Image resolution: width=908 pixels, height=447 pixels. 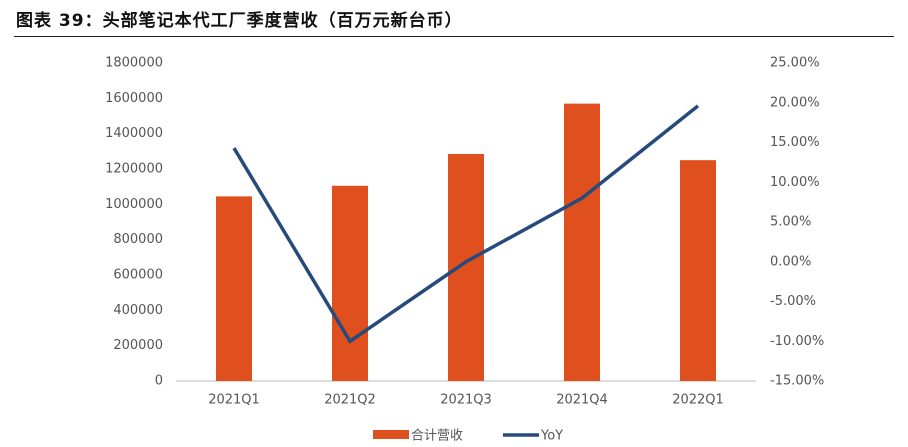 I want to click on y-tick-label: 1400000, so click(x=134, y=133).